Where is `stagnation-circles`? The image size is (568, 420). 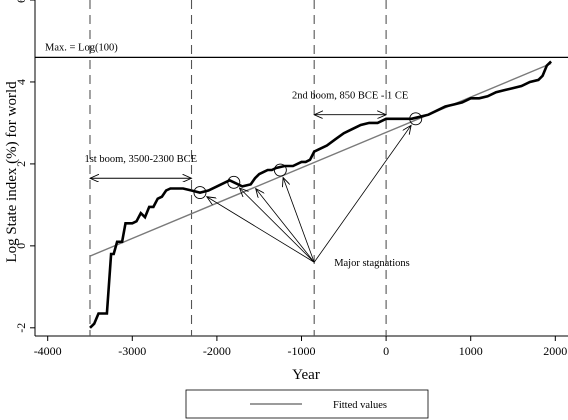
stagnation-circles is located at coordinates (308, 156).